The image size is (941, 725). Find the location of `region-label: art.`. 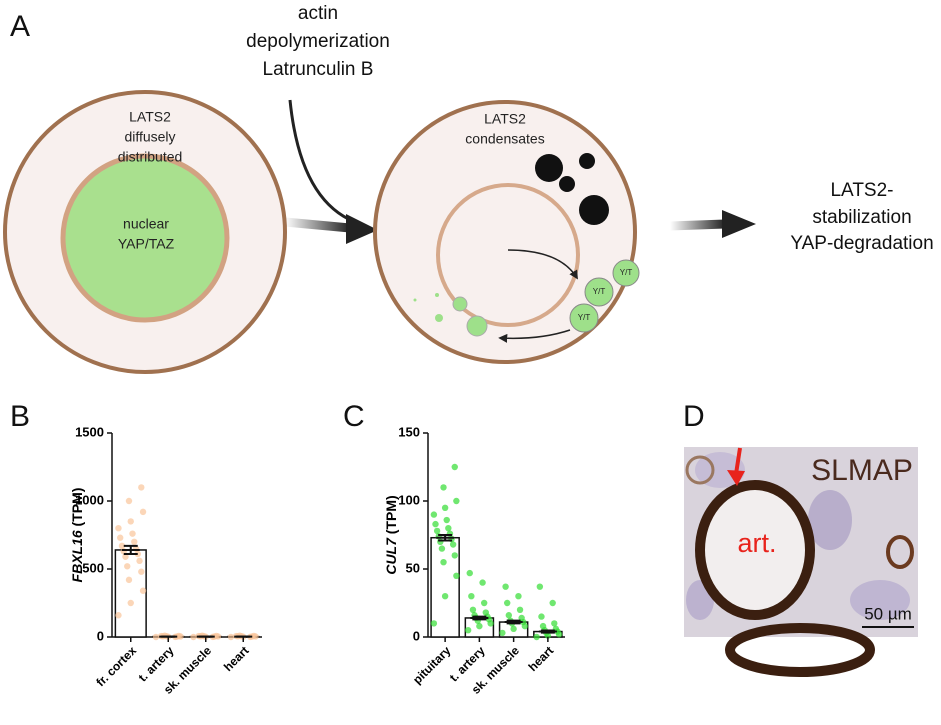

region-label: art. is located at coordinates (756, 543).